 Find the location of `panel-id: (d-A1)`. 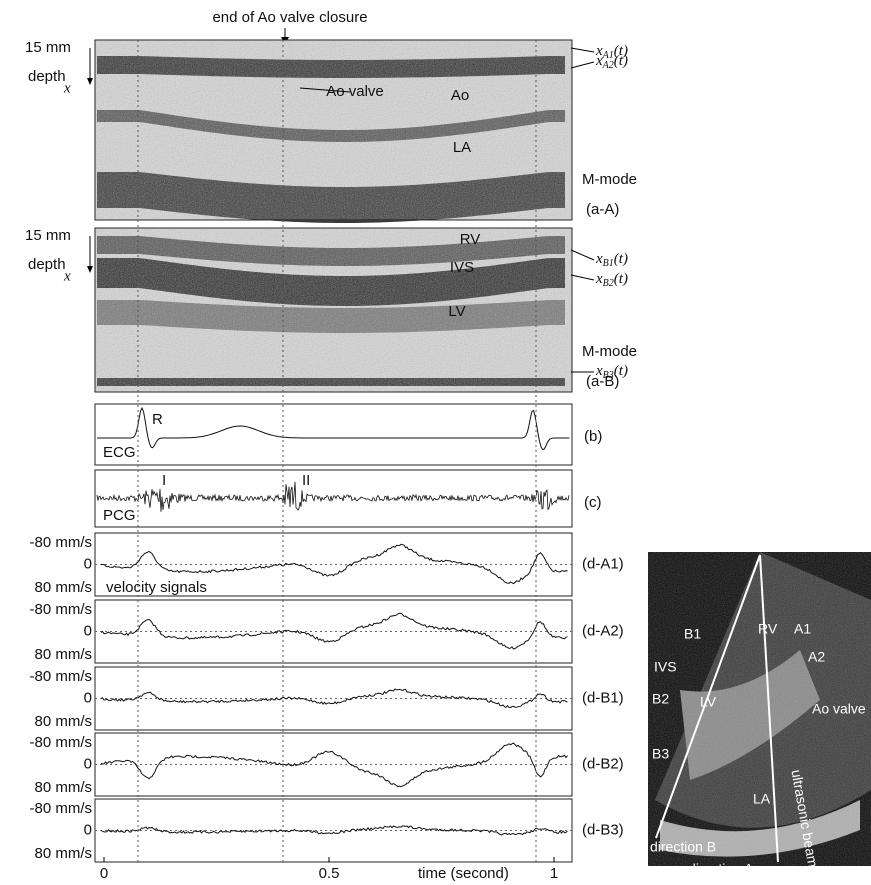

panel-id: (d-A1) is located at coordinates (603, 563).